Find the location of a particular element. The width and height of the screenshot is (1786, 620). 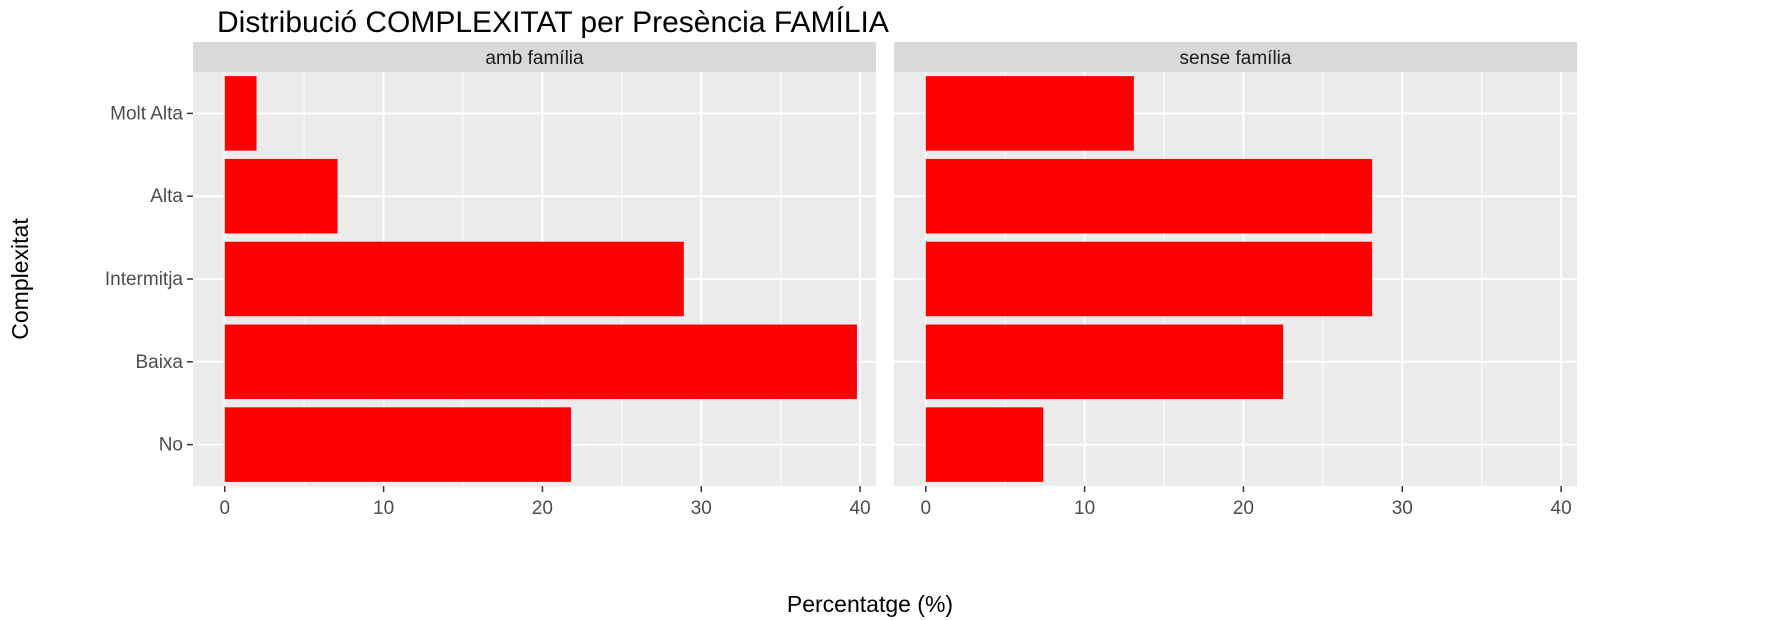

x-axis-title: Percentatge (%) is located at coordinates (870, 604).